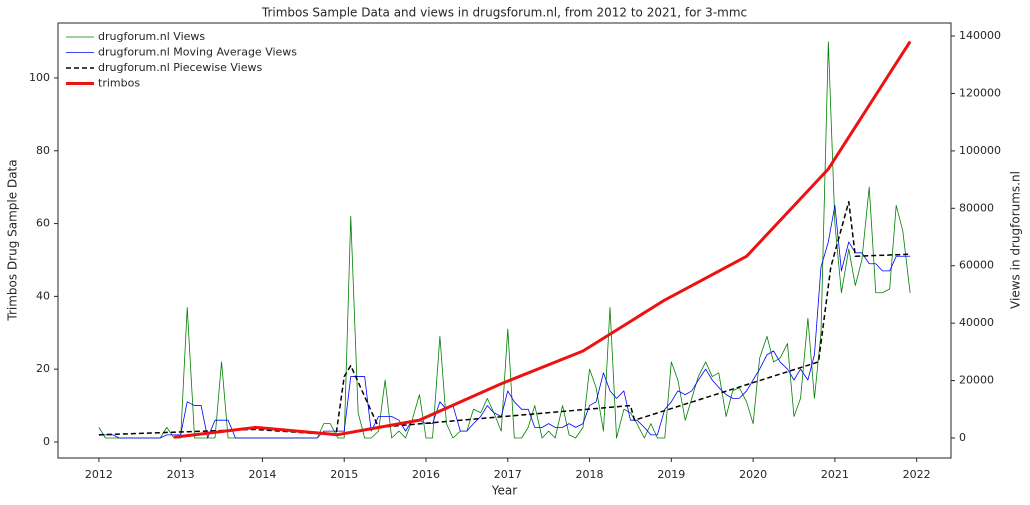 This screenshot has height=505, width=1030. Describe the element at coordinates (976, 380) in the screenshot. I see `y2-tick-label: 20000` at that location.